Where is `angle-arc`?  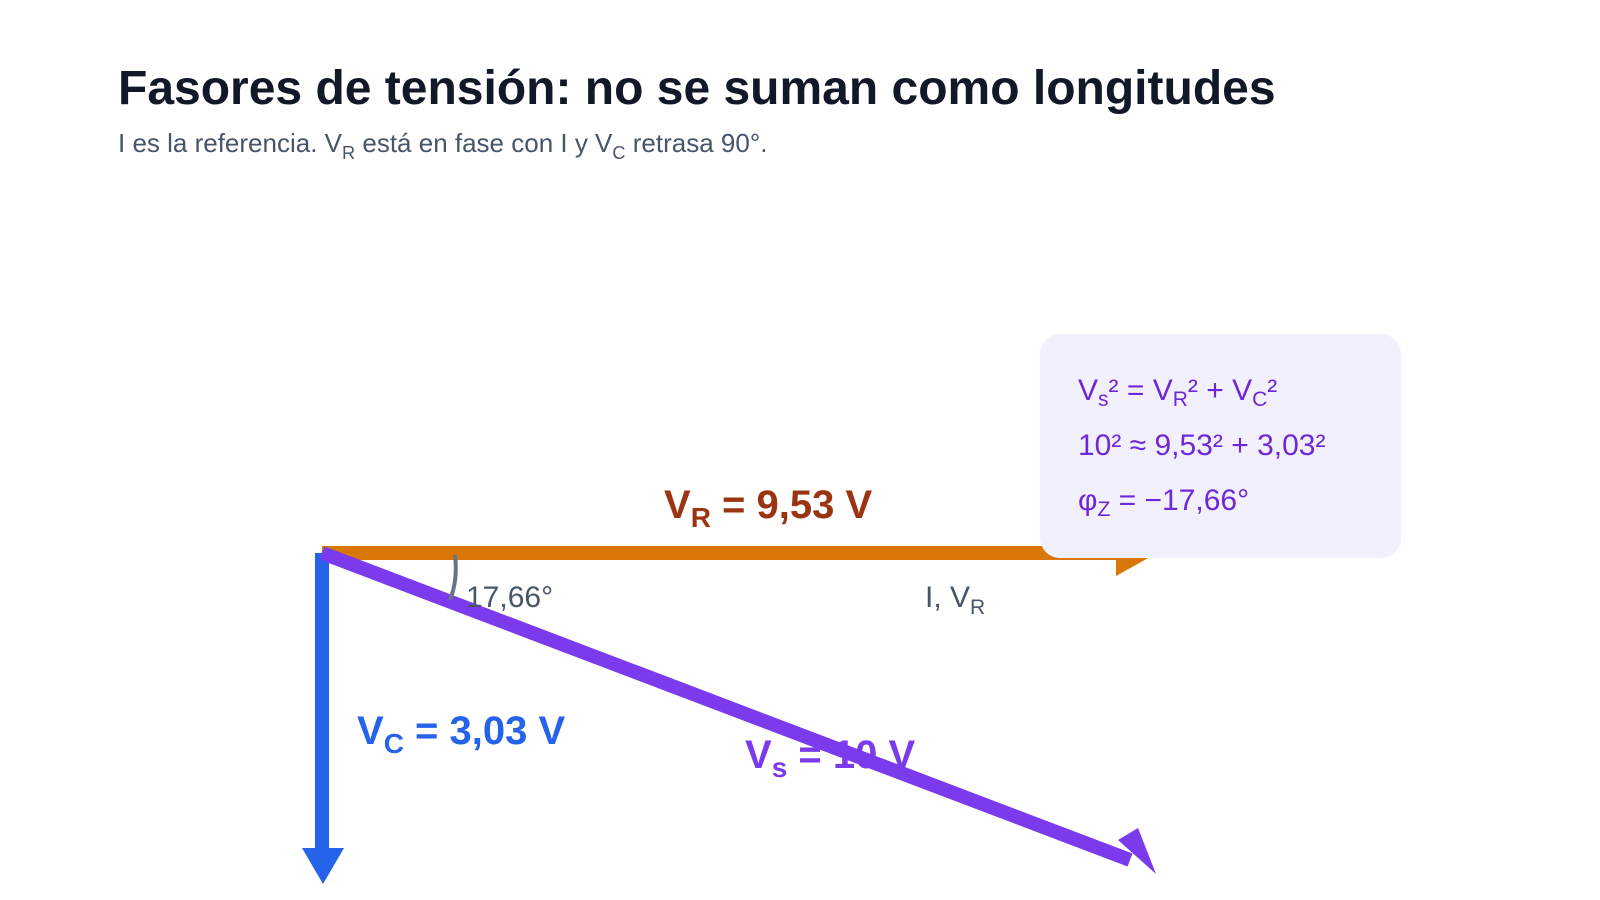
angle-arc is located at coordinates (453, 577).